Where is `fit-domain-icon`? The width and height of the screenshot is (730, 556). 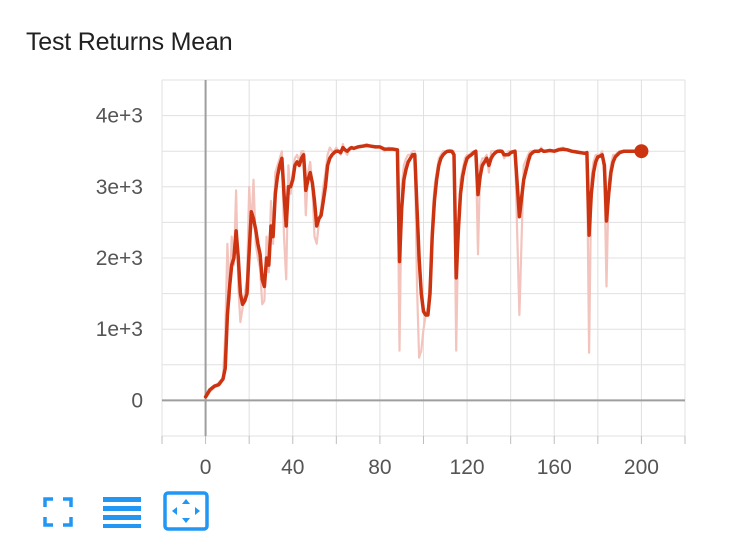
fit-domain-icon is located at coordinates (58, 512).